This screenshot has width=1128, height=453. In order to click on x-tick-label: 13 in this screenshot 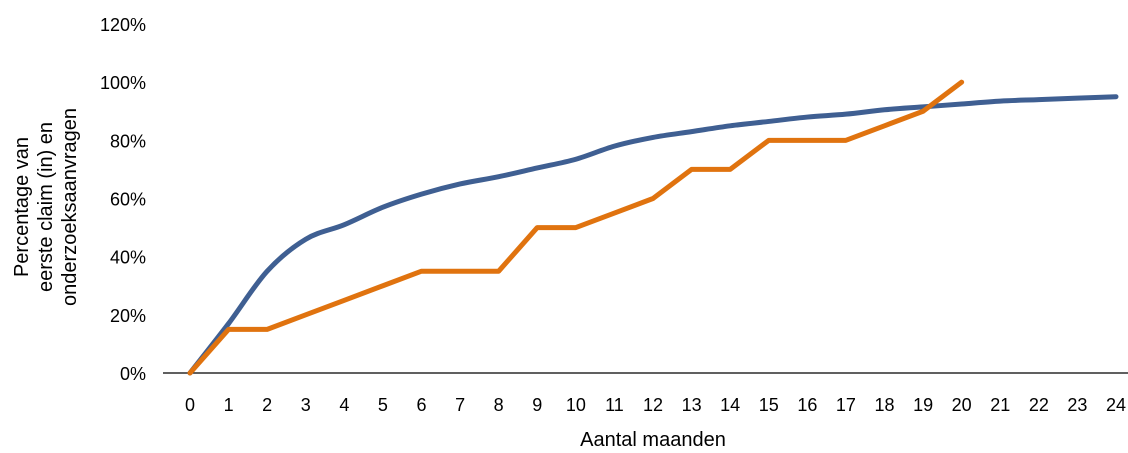, I will do `click(692, 405)`.